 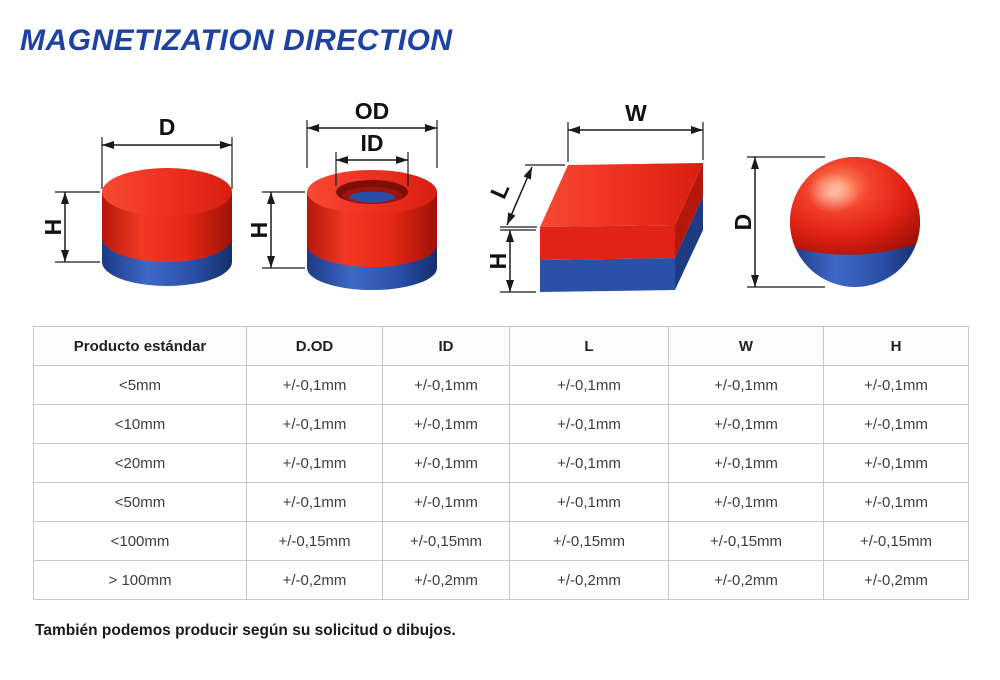 What do you see at coordinates (621, 227) in the screenshot?
I see `block-magnet-shape` at bounding box center [621, 227].